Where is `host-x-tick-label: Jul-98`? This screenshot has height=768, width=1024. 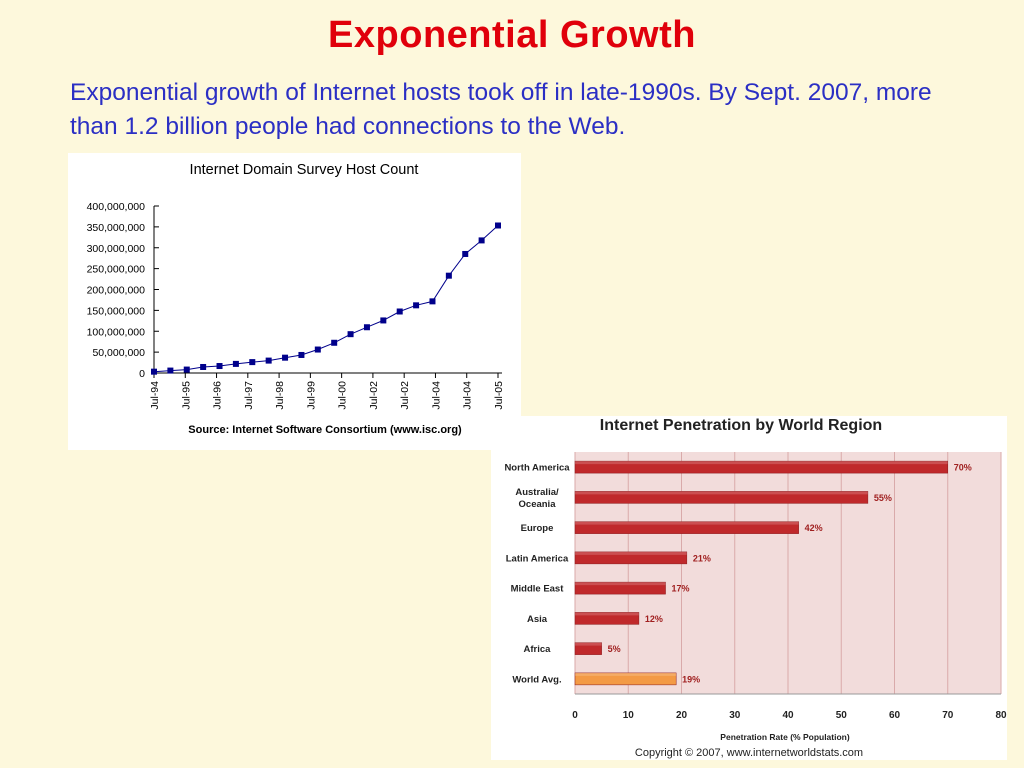
host-x-tick-label: Jul-98 is located at coordinates (280, 395).